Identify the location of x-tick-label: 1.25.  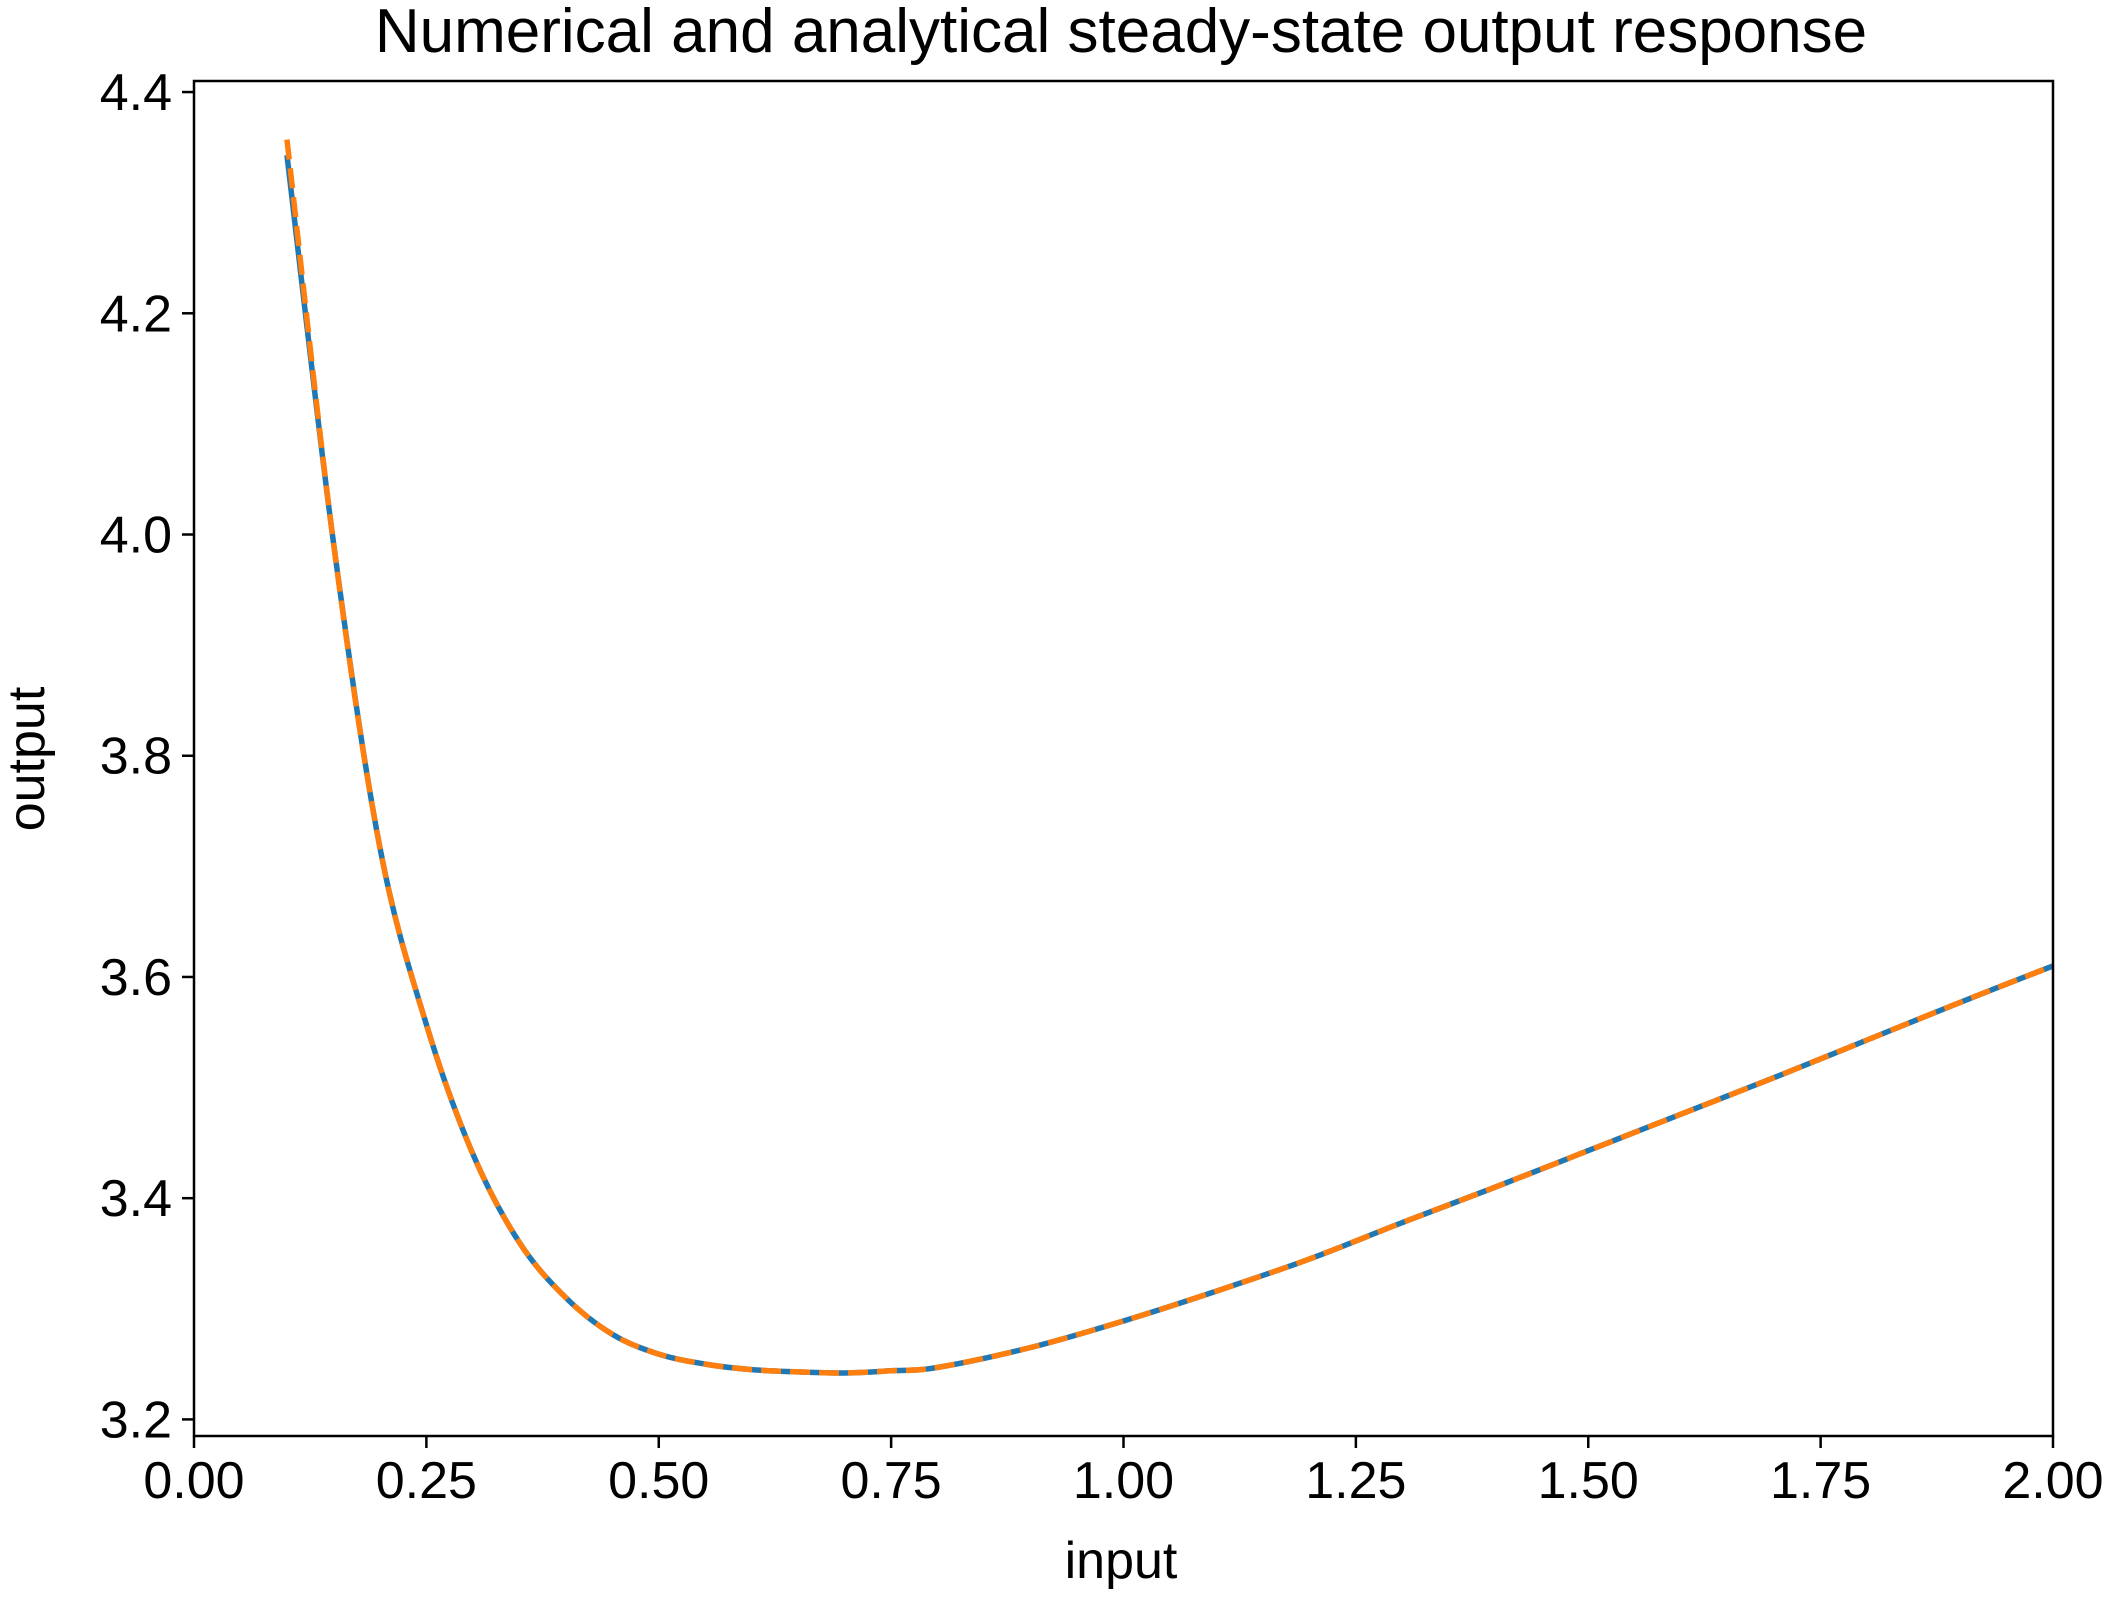
(1355, 1481).